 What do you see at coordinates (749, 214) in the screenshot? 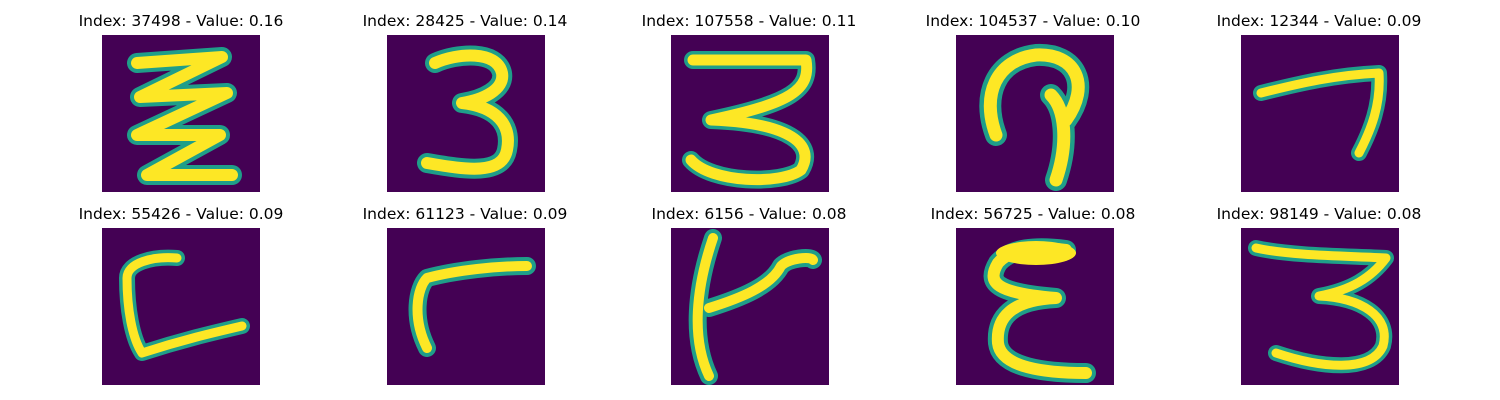
I see `panel-title: Index: 6156 - Value: 0.08` at bounding box center [749, 214].